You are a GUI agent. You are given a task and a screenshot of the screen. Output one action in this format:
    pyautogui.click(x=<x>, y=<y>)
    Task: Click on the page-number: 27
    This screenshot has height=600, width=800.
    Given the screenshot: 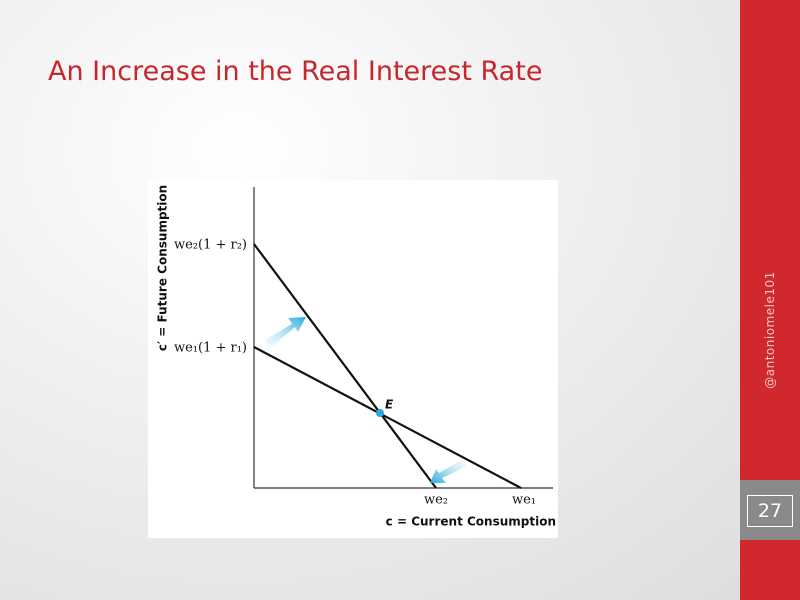 What is the action you would take?
    pyautogui.click(x=770, y=511)
    